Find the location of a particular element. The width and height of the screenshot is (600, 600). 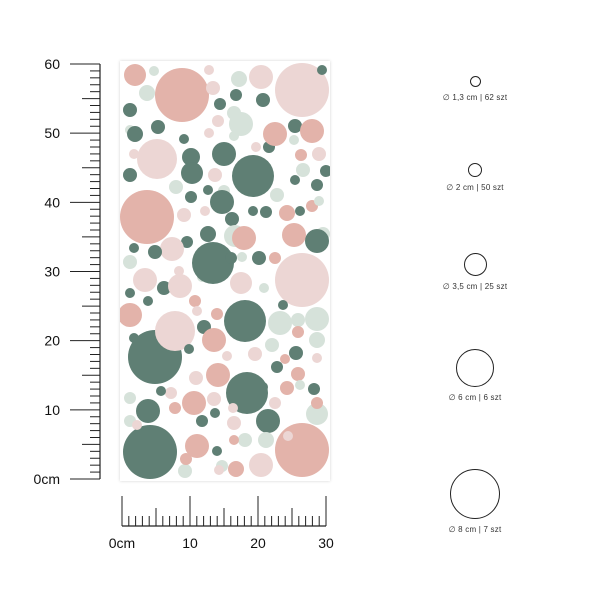

size-diameter: ∅ 6 cm is located at coordinates (462, 397).